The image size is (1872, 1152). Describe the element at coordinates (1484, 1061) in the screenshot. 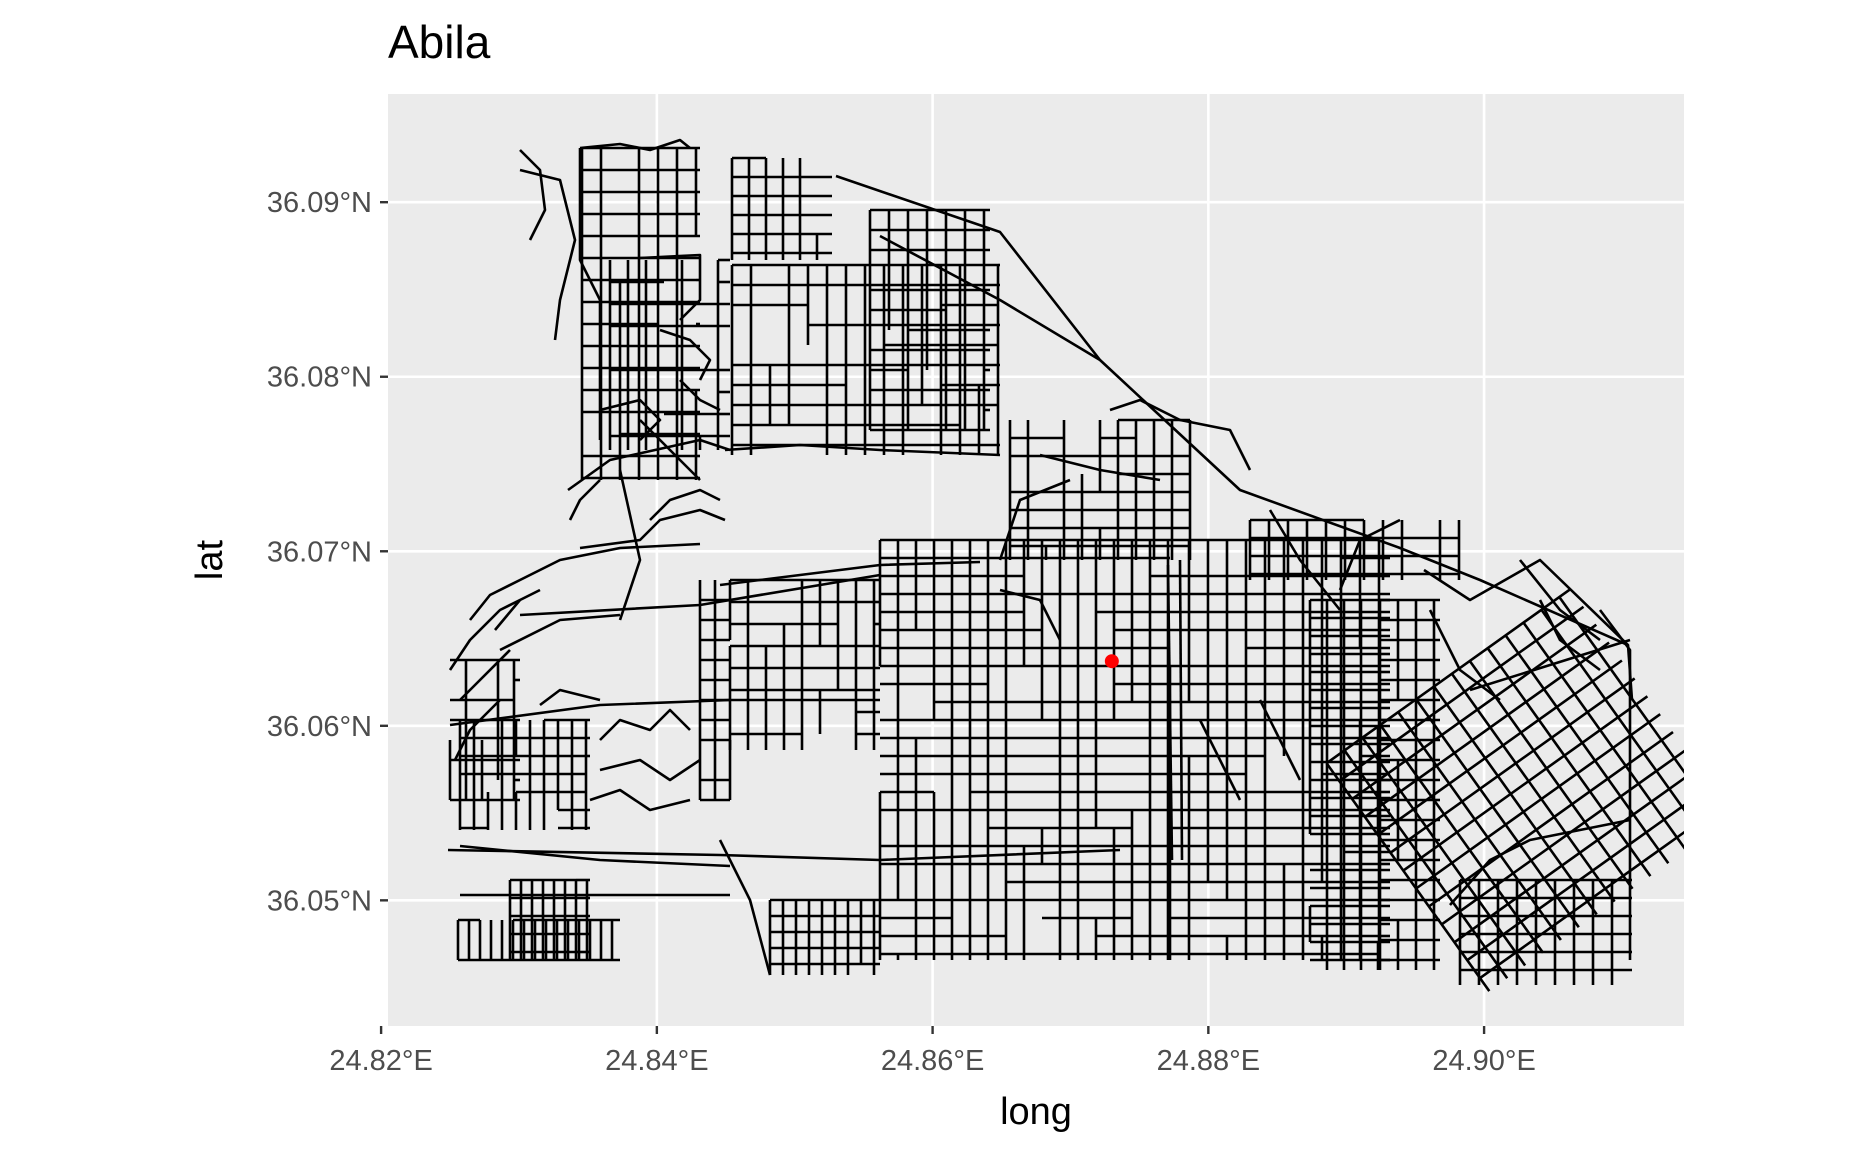

I see `x-tick-label: 24.90°E` at that location.